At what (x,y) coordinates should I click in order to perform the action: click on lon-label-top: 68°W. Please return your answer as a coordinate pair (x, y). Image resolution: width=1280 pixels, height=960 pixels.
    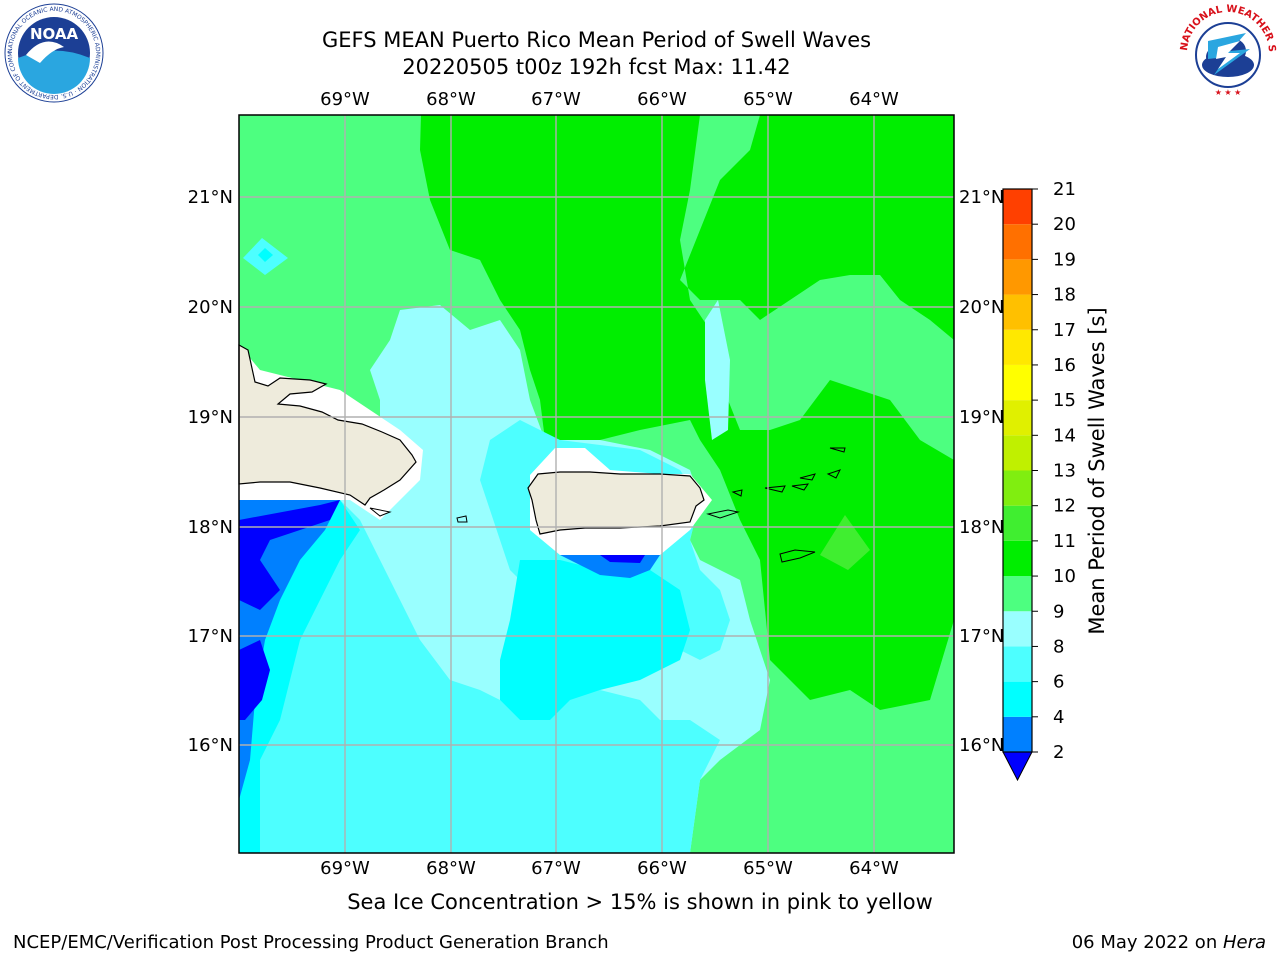
    Looking at the image, I should click on (451, 99).